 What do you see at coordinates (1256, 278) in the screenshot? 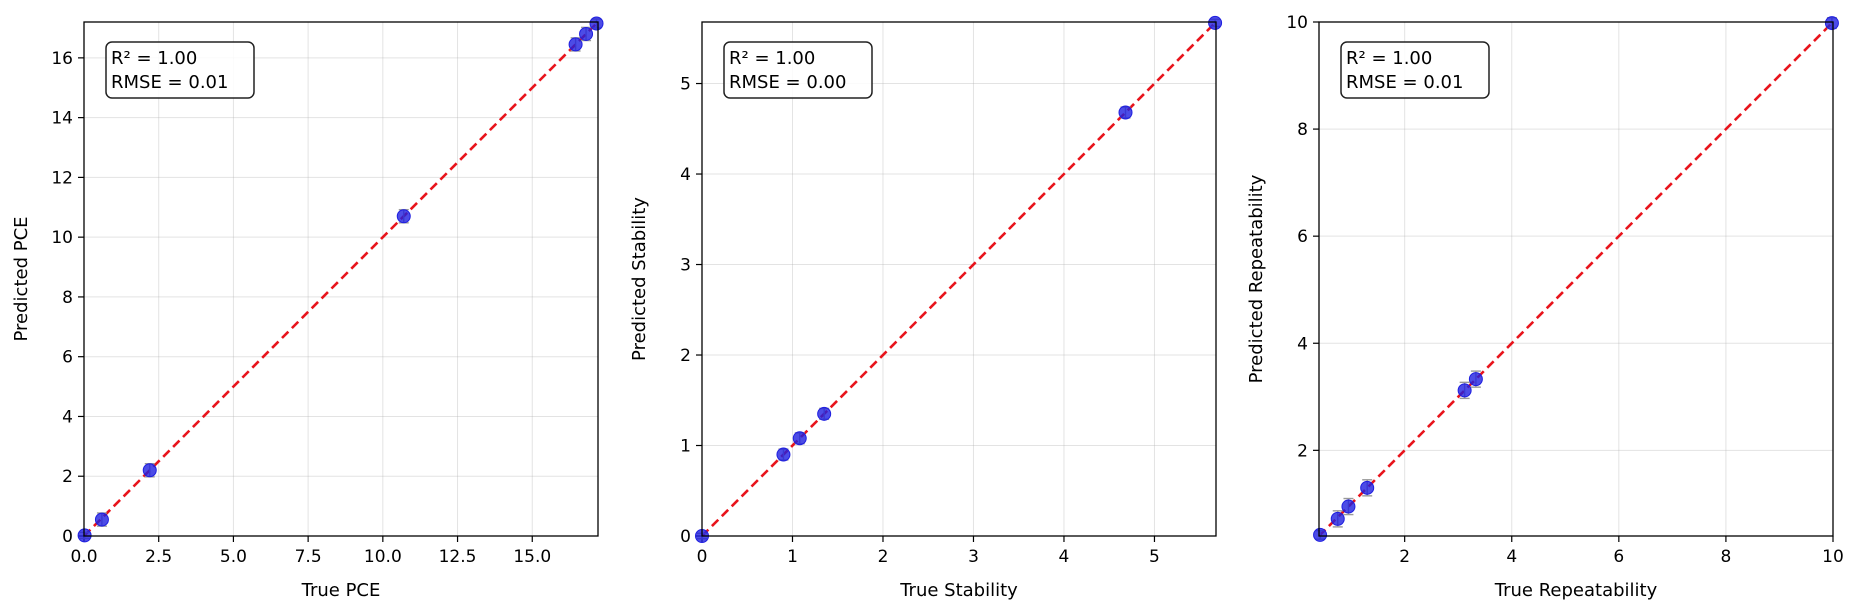
I see `y-axis-label: Predicted Repeatability` at bounding box center [1256, 278].